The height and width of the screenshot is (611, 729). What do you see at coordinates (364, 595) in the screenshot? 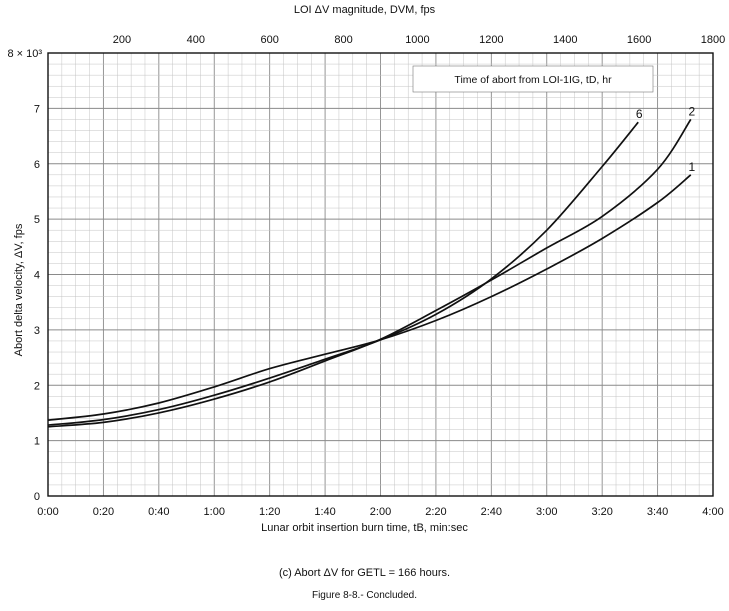
I see `figure-label: Figure 8-8.- Concluded.` at bounding box center [364, 595].